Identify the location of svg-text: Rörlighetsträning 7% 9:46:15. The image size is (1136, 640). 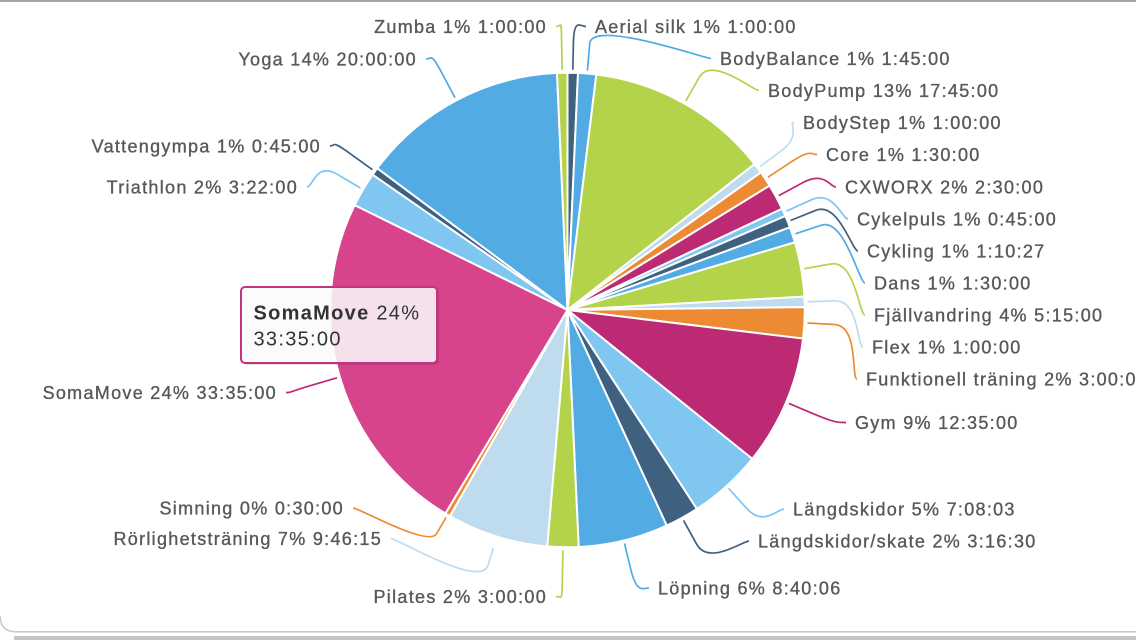
(247, 539).